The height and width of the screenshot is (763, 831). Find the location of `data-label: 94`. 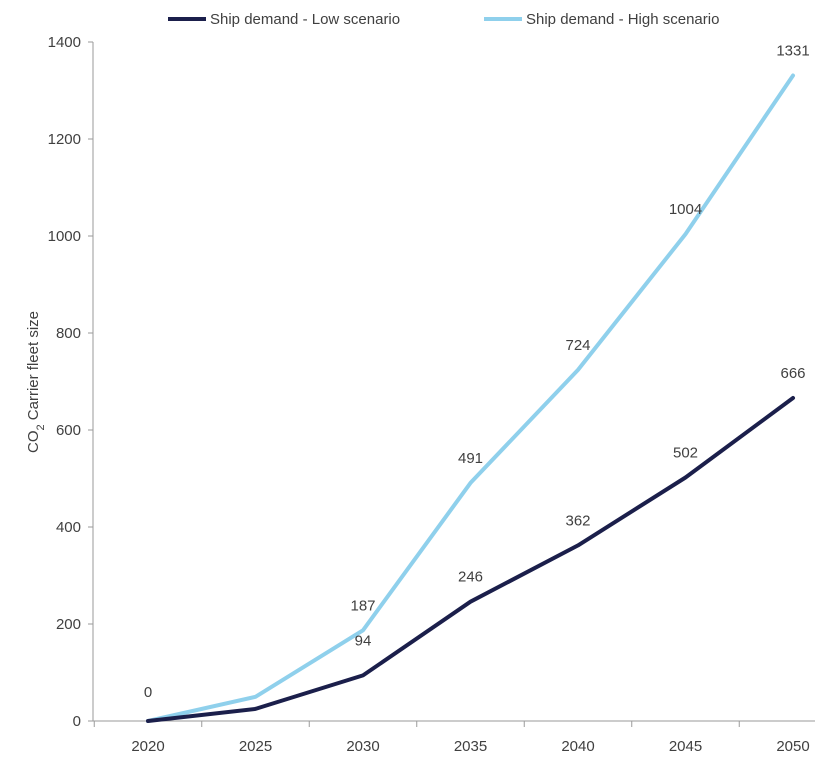

data-label: 94 is located at coordinates (363, 640).